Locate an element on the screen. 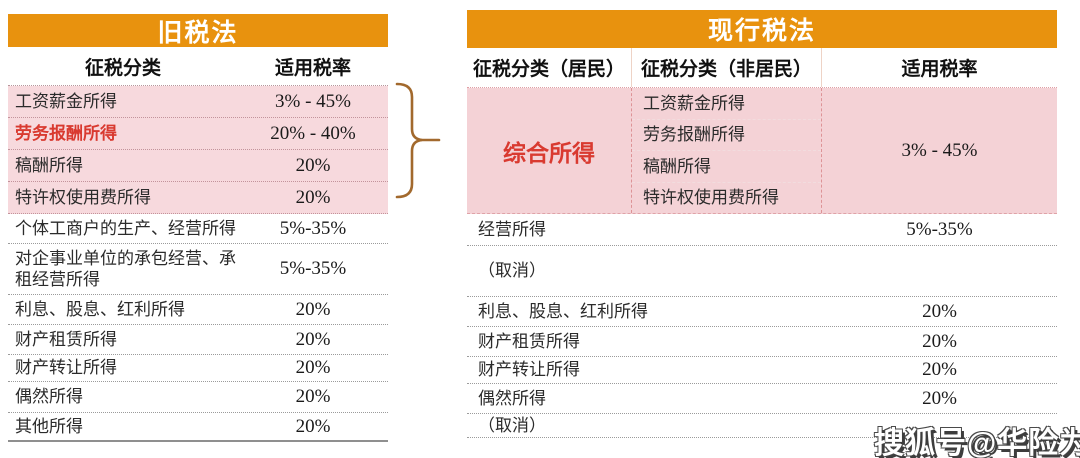 The height and width of the screenshot is (458, 1080). nonresident-category-list: 工资薪金所得 劳务报酬所得 稿酬所得 特许权使用费所得 is located at coordinates (726, 150).